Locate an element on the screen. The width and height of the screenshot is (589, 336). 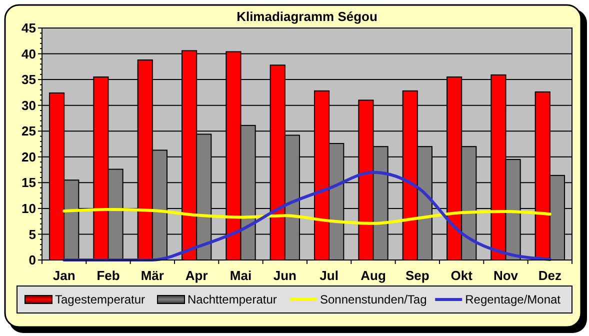
x-tick-label: Okt is located at coordinates (462, 275).